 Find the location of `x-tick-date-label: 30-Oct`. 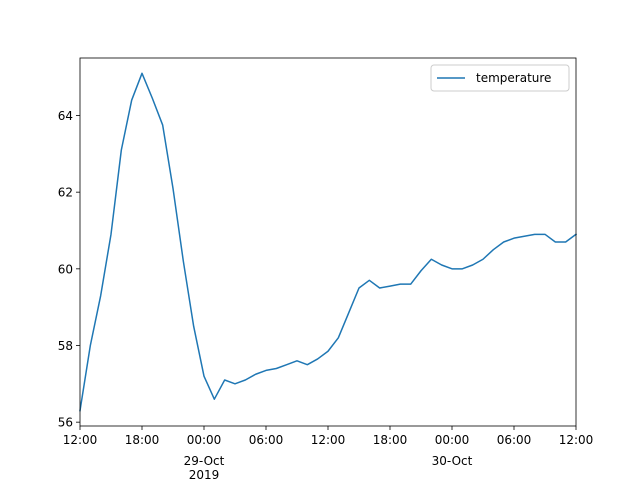

x-tick-date-label: 30-Oct is located at coordinates (452, 461).